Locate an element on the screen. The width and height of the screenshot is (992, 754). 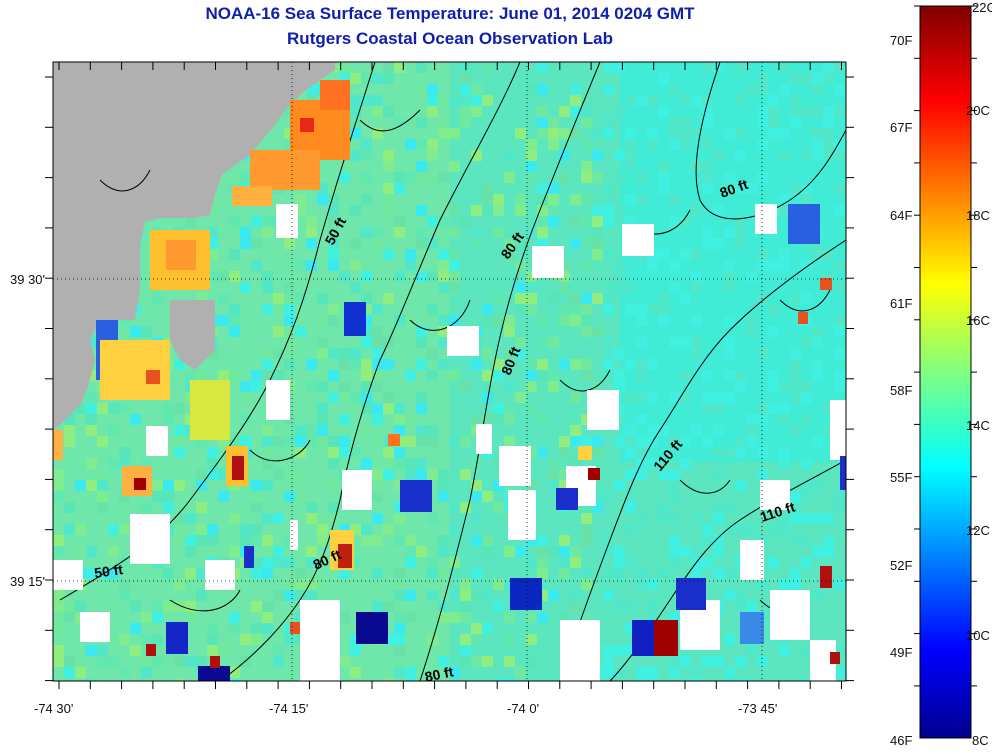
contour-label: 80 ft is located at coordinates (439, 674).